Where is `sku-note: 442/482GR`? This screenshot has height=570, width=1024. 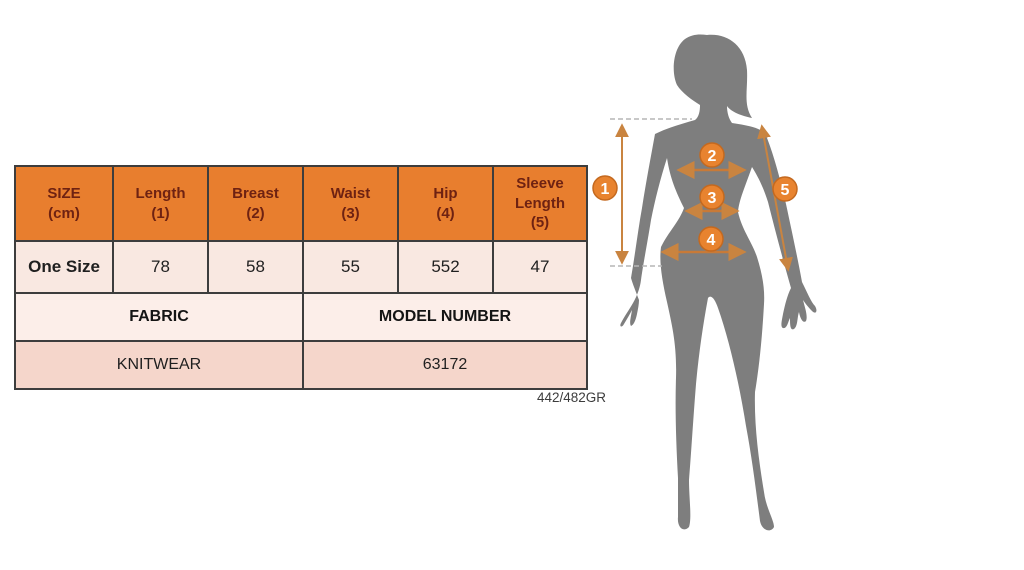 sku-note: 442/482GR is located at coordinates (571, 397).